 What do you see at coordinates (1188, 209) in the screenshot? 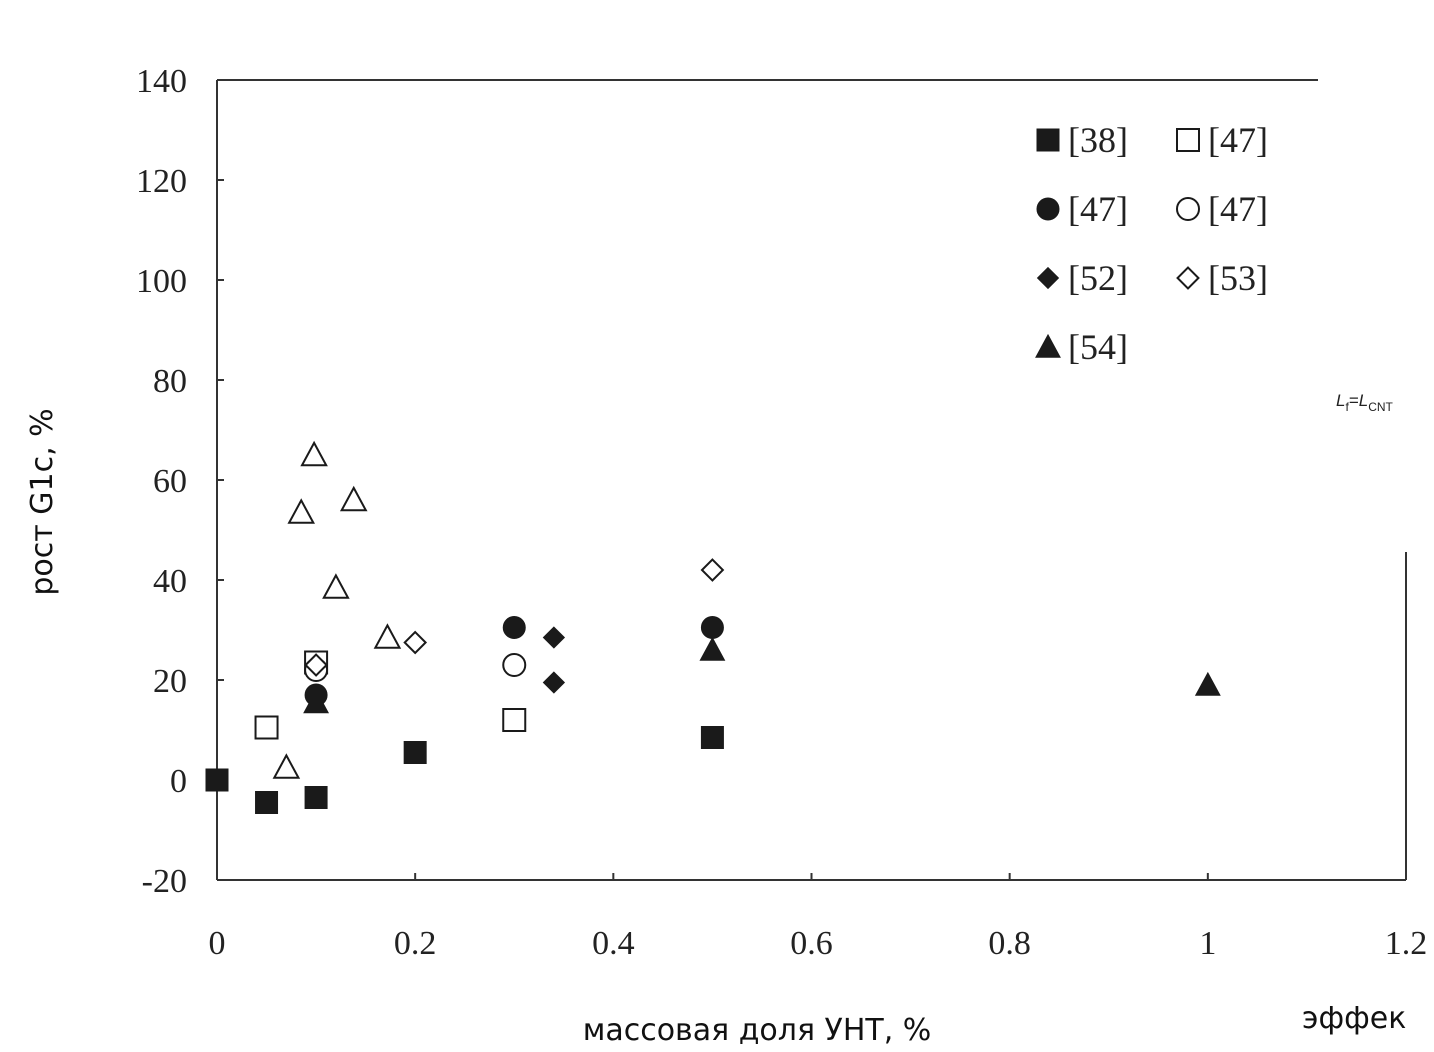
I see `legend-marker-circle-open` at bounding box center [1188, 209].